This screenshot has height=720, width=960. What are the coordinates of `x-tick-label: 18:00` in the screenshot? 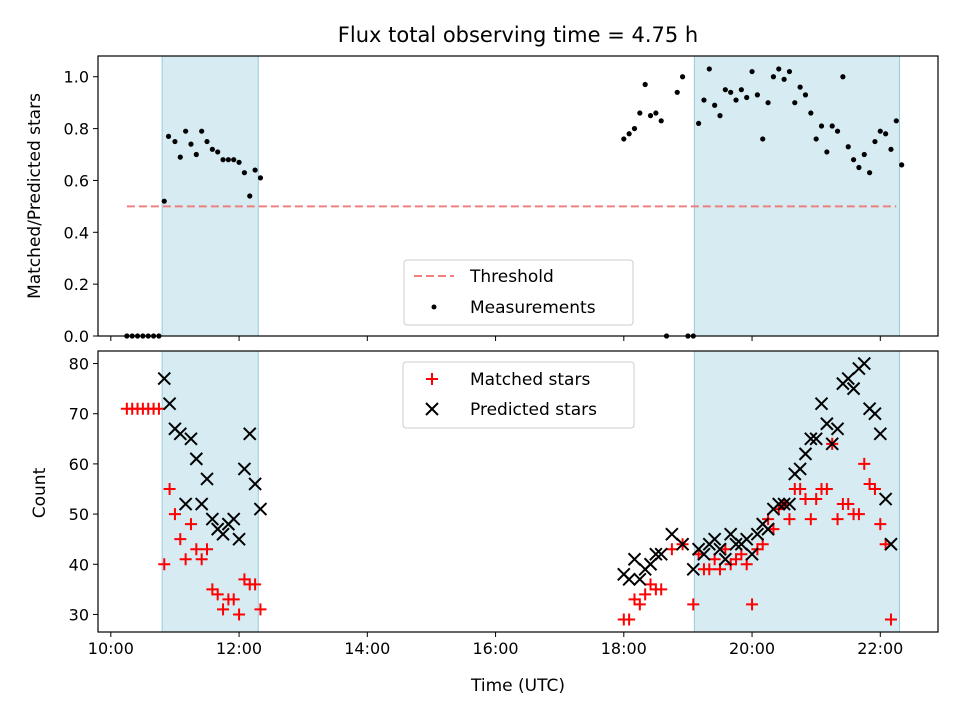 It's located at (624, 648).